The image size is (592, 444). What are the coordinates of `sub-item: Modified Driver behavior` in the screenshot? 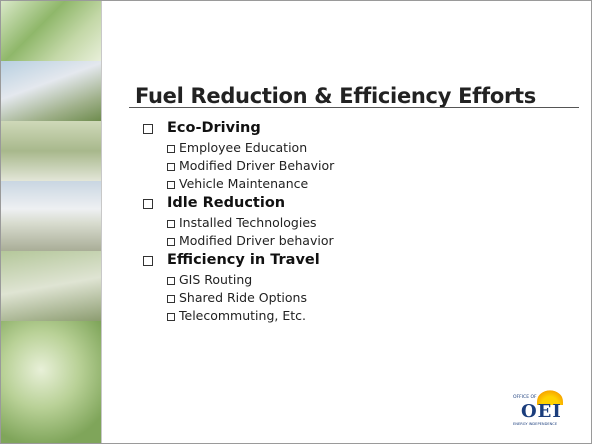 It's located at (237, 241).